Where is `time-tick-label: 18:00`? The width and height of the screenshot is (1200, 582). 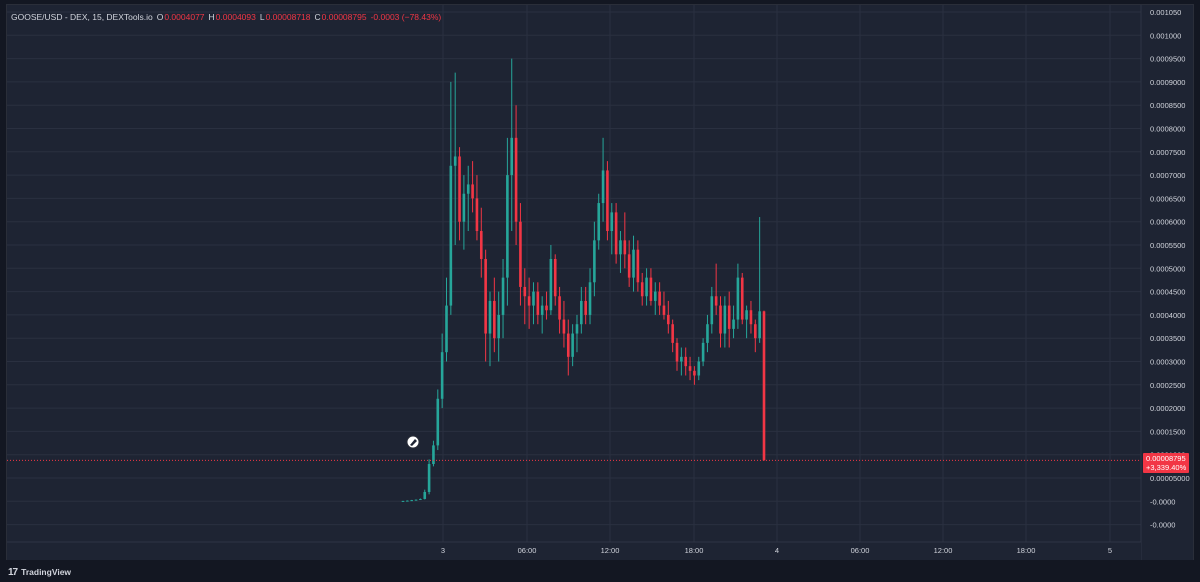 time-tick-label: 18:00 is located at coordinates (694, 550).